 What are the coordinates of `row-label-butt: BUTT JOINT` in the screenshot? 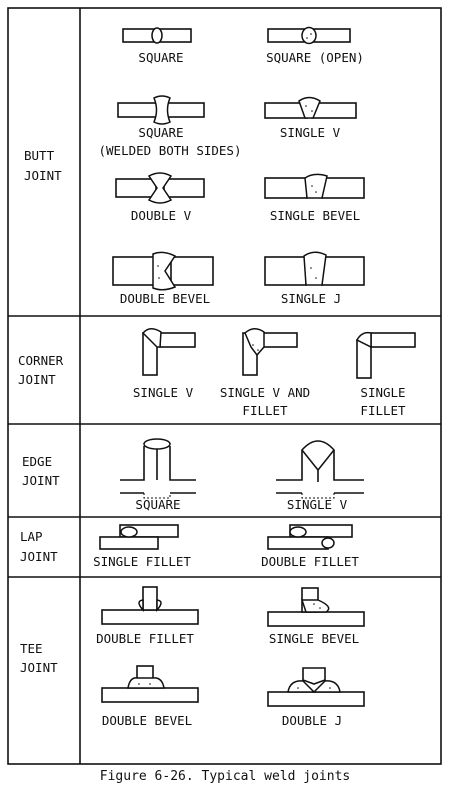 It's located at (43, 165).